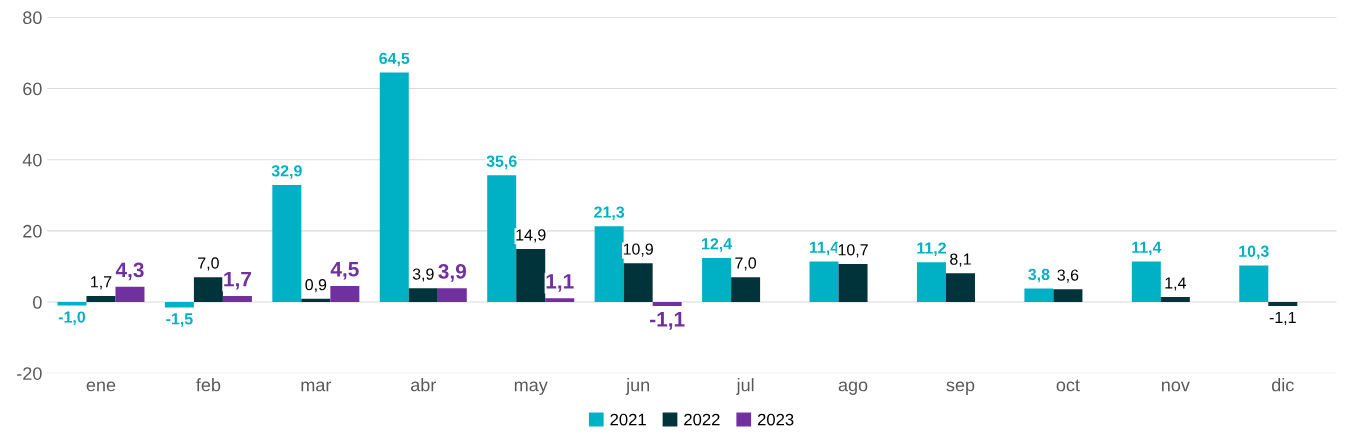 This screenshot has height=434, width=1350. I want to click on data-label: -1,0, so click(72, 318).